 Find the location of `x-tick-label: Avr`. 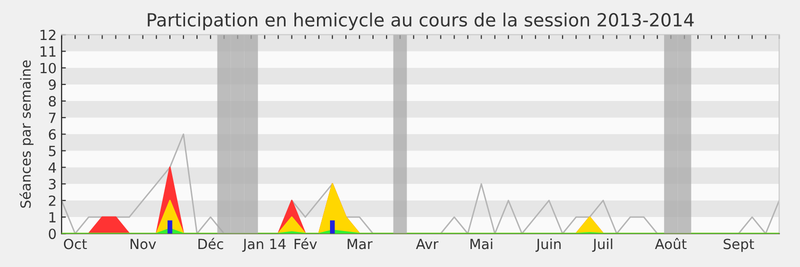

x-tick-label: Avr is located at coordinates (427, 244).